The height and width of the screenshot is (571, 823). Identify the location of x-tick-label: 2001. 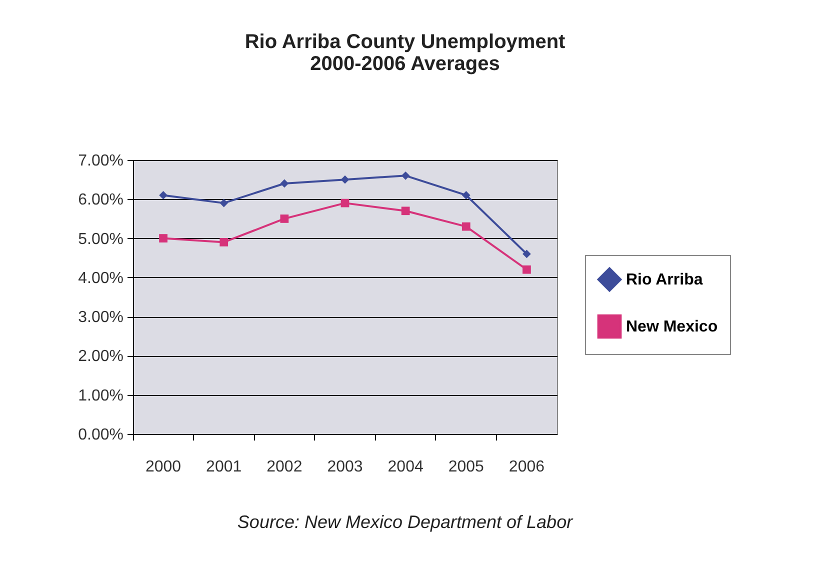
(224, 467).